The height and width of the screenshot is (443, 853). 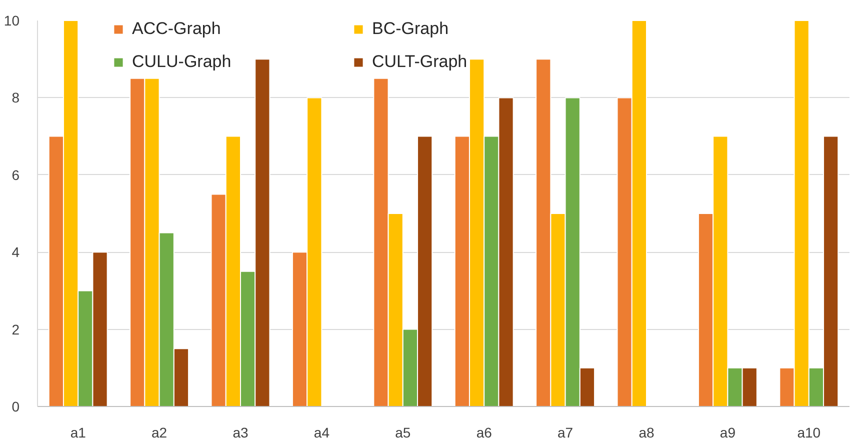 What do you see at coordinates (566, 432) in the screenshot?
I see `x-tick-label: a7` at bounding box center [566, 432].